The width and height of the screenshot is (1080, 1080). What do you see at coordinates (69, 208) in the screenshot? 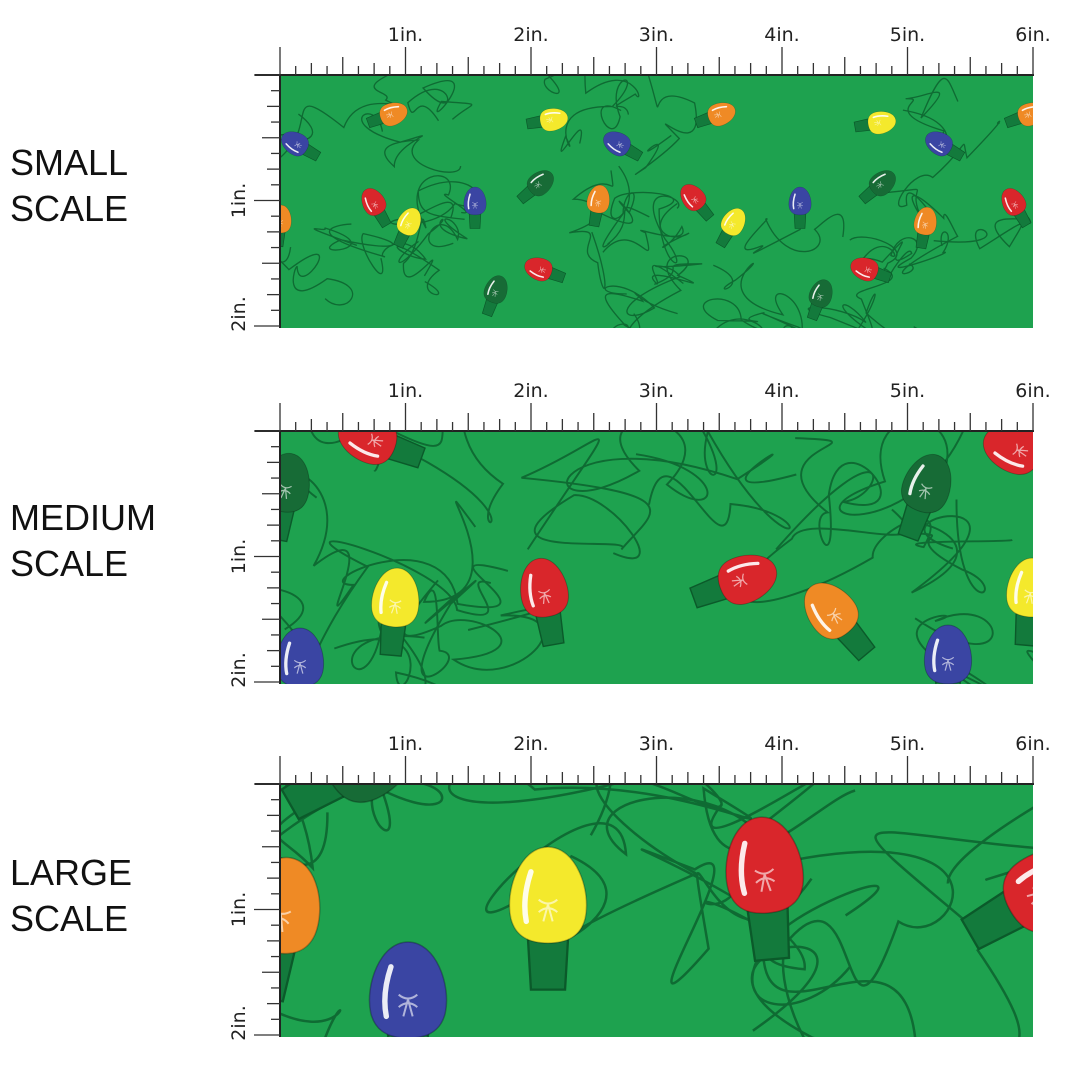
I see `small-scale-label-line2: SCALE` at bounding box center [69, 208].